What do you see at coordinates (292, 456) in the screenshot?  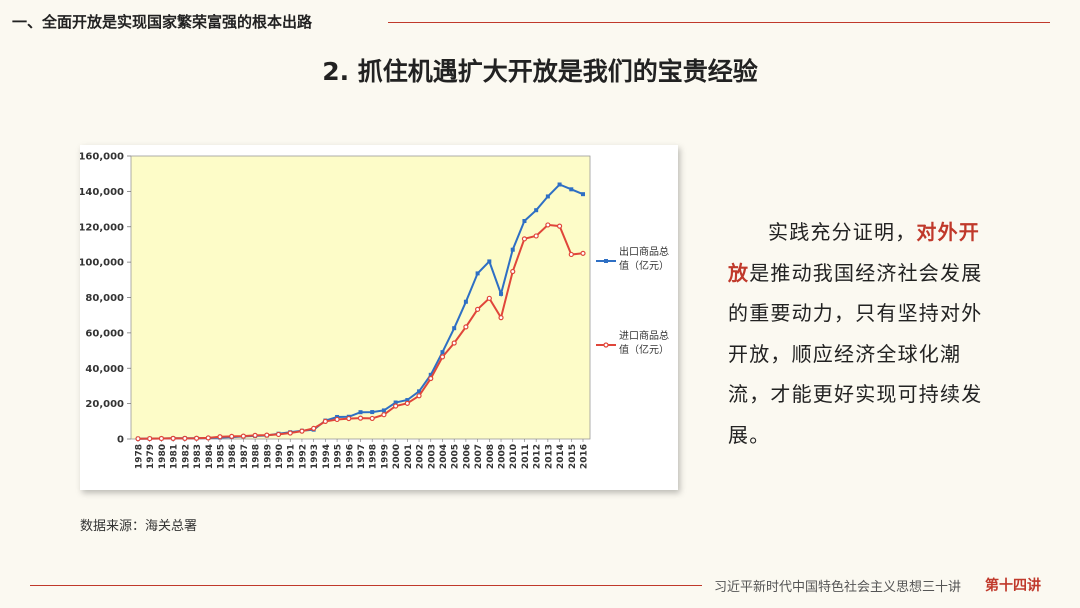 I see `x-tick-label: 1991` at bounding box center [292, 456].